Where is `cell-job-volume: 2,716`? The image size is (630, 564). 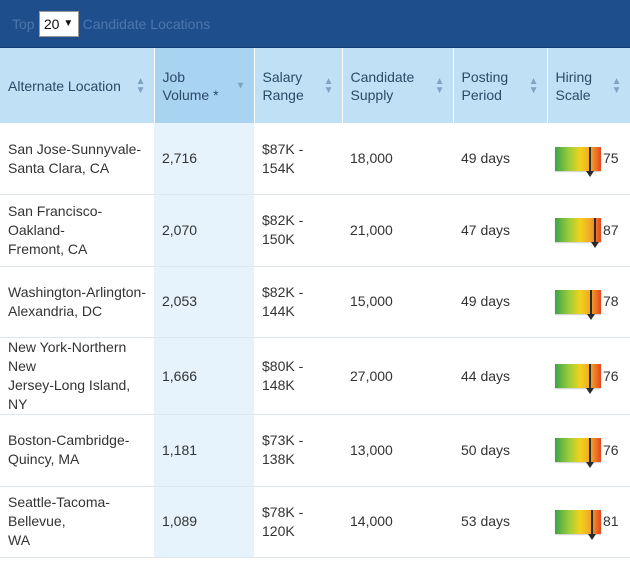 cell-job-volume: 2,716 is located at coordinates (204, 159).